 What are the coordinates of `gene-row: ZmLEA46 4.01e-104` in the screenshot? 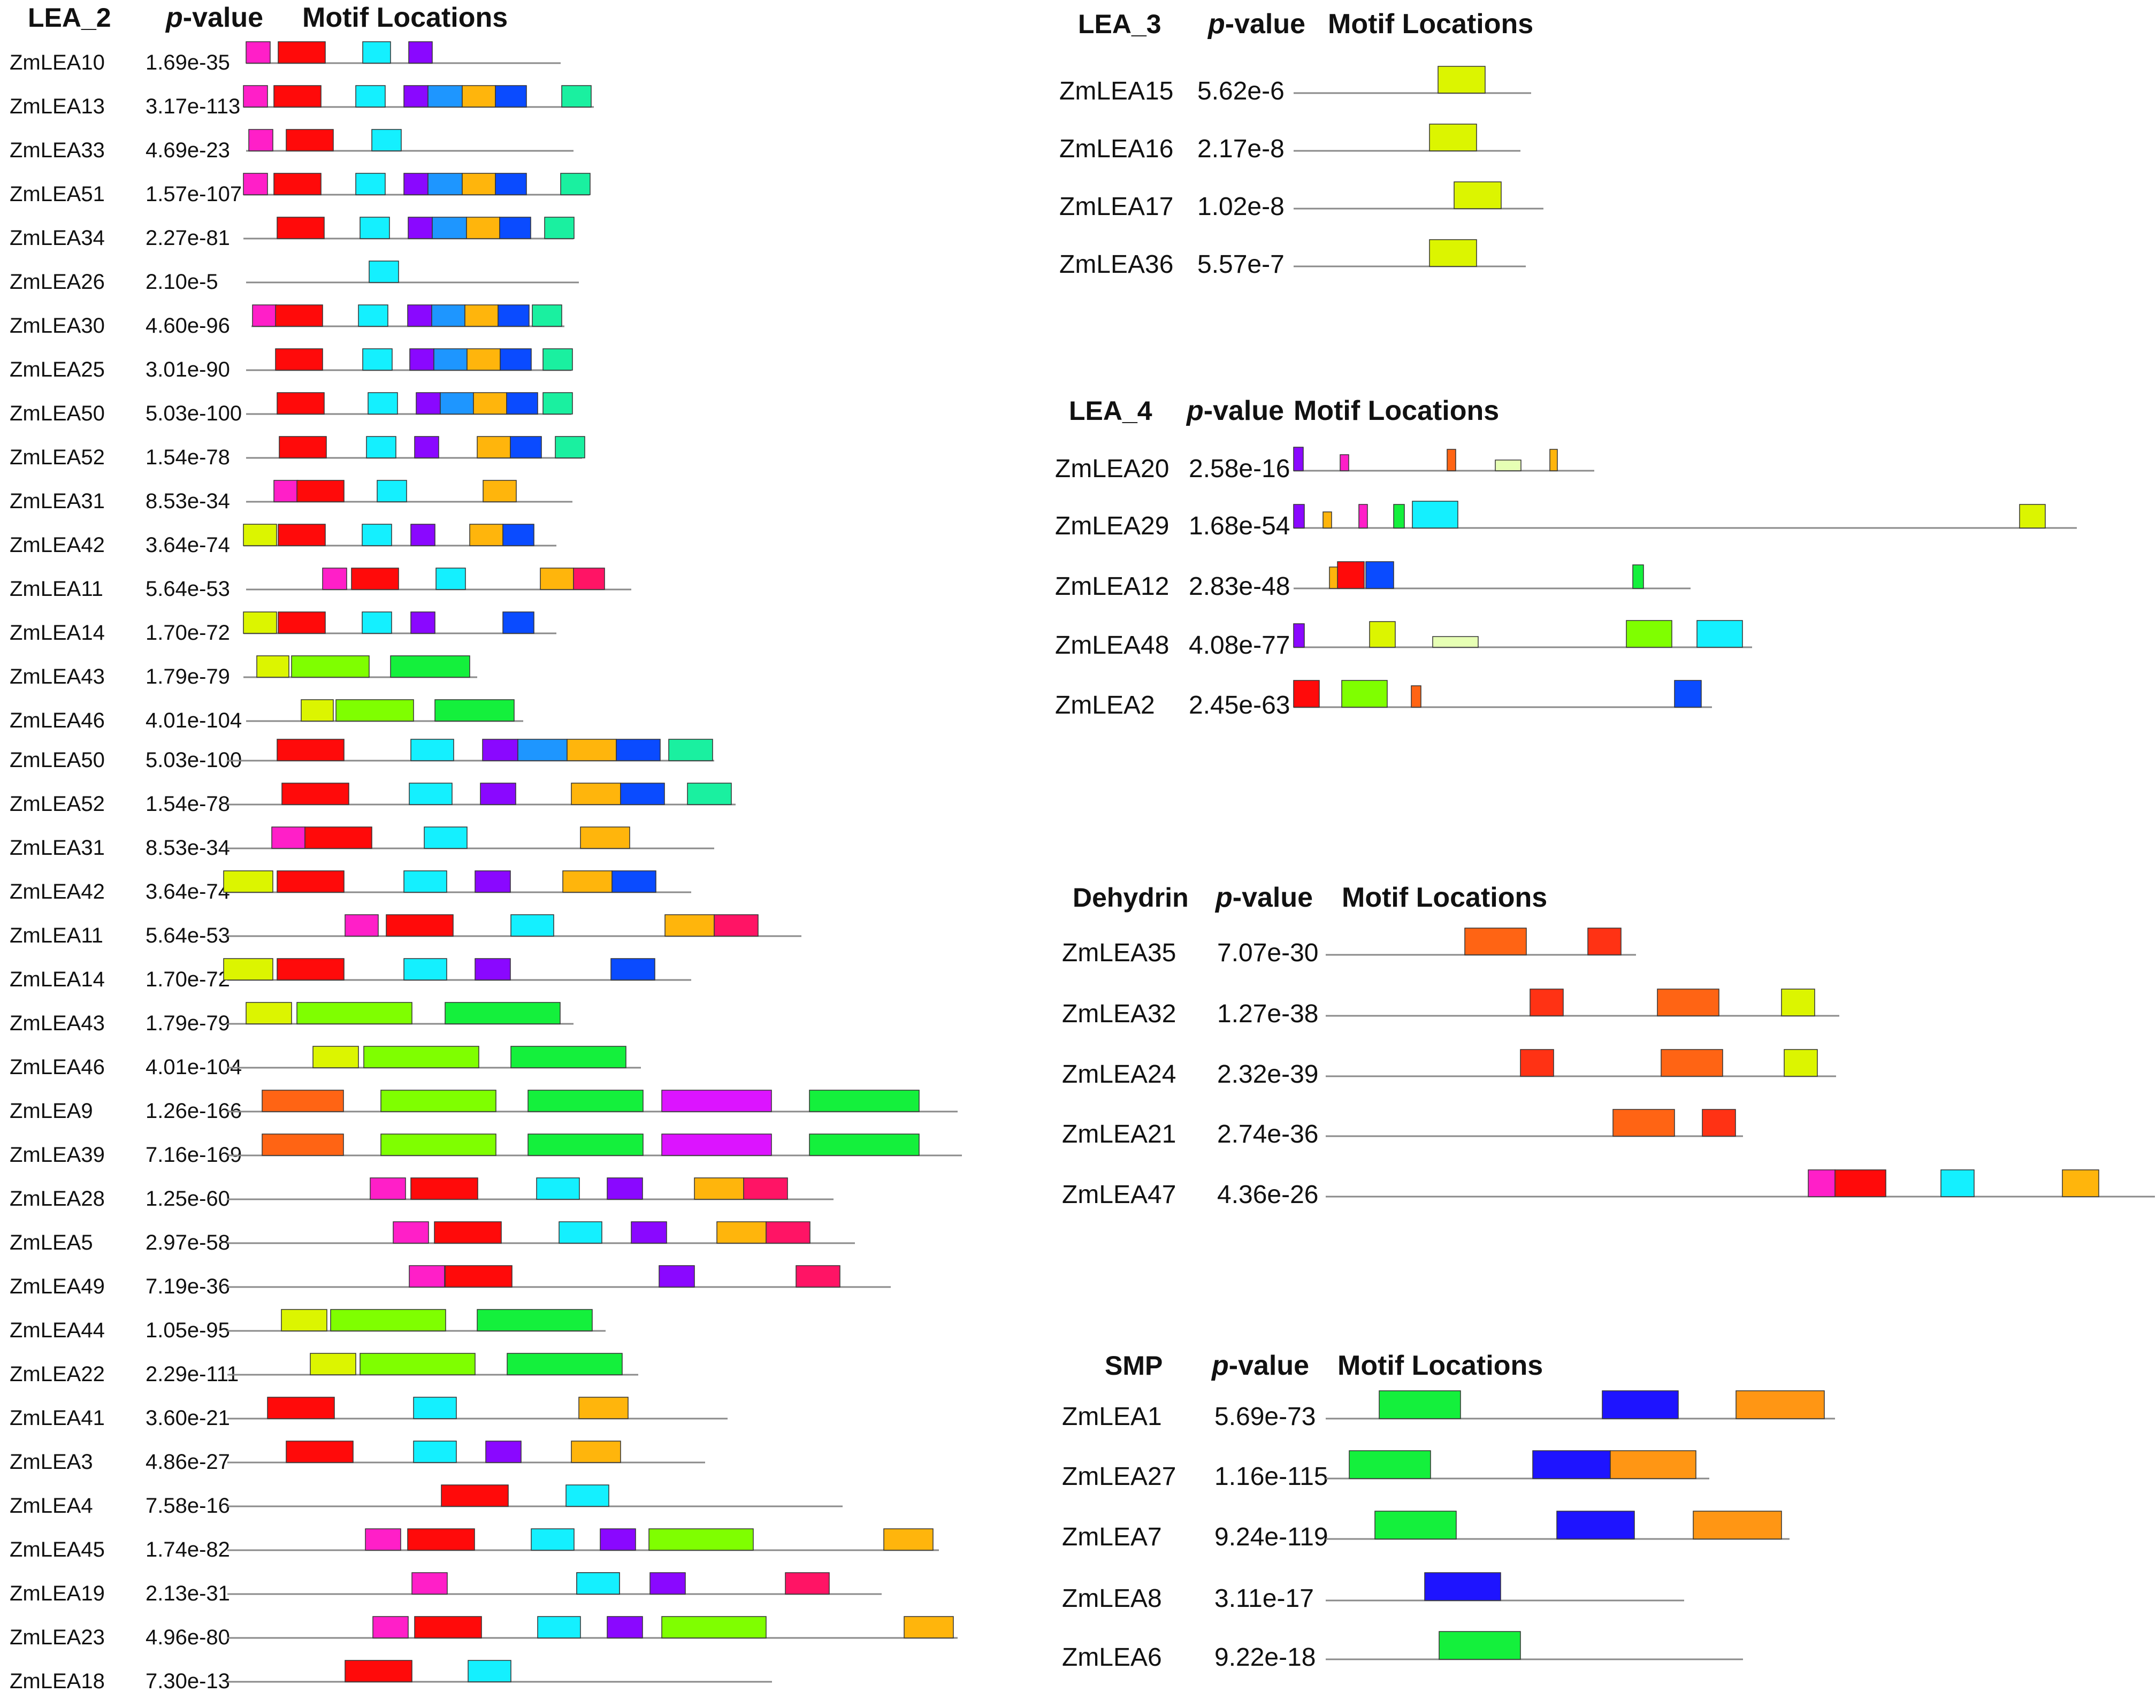 It's located at (326, 1062).